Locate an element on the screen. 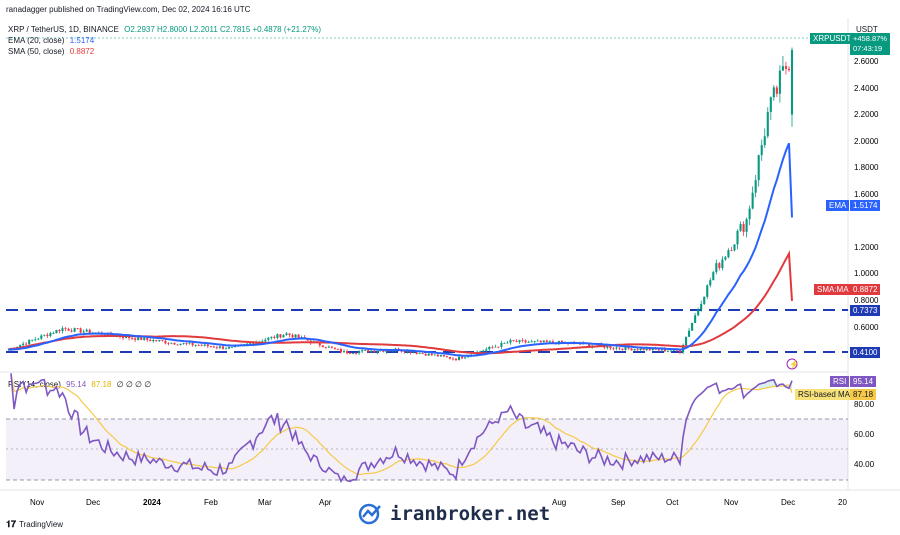  last-price-tag: +458.87% 07:43:19 is located at coordinates (870, 44).